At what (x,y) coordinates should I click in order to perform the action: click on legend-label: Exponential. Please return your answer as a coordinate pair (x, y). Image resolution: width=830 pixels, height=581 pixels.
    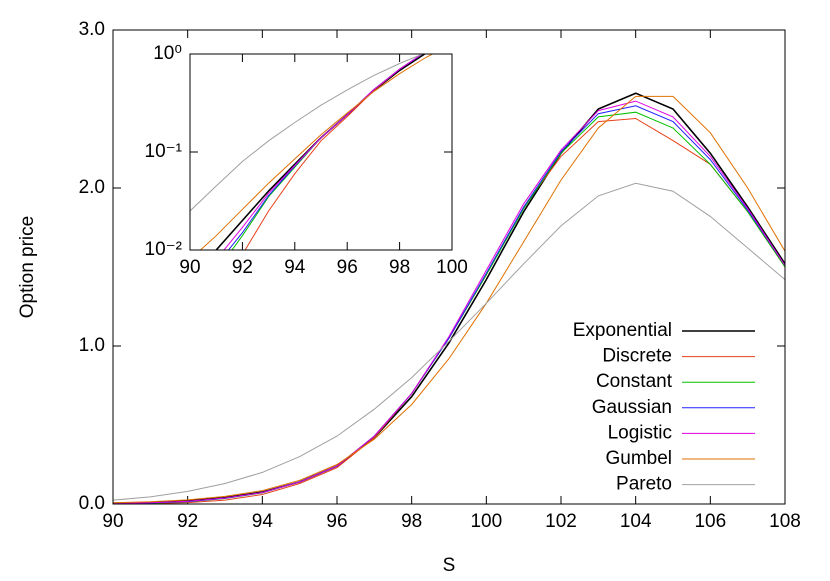
    Looking at the image, I should click on (622, 330).